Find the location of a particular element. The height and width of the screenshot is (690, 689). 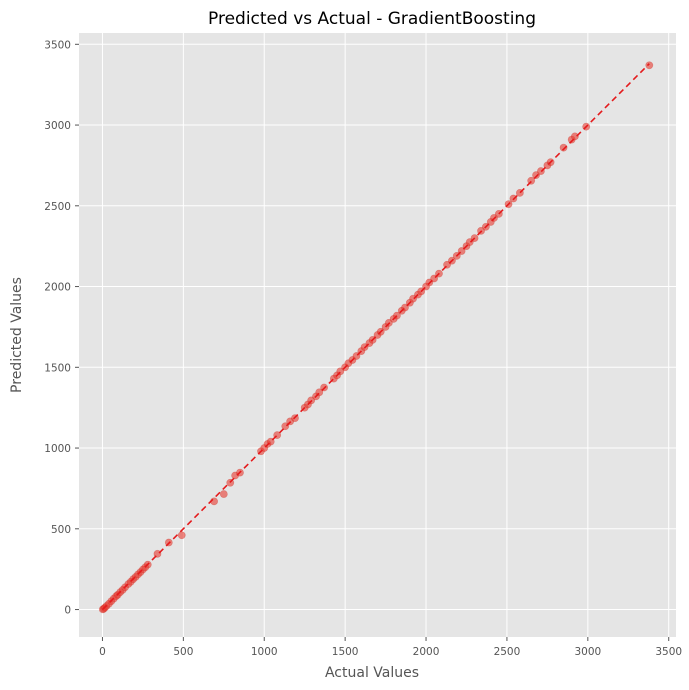

x-tick-labels: 0 500 1000 1500 2000 2500 3000 3500 is located at coordinates (390, 647).